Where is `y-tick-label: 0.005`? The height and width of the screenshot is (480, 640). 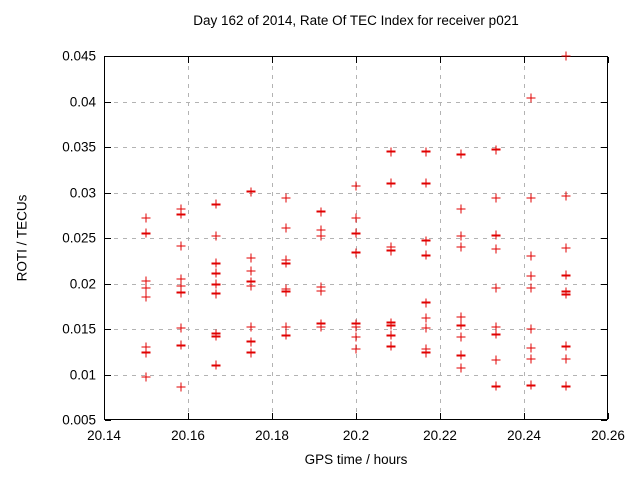 y-tick-label: 0.005 is located at coordinates (79, 420).